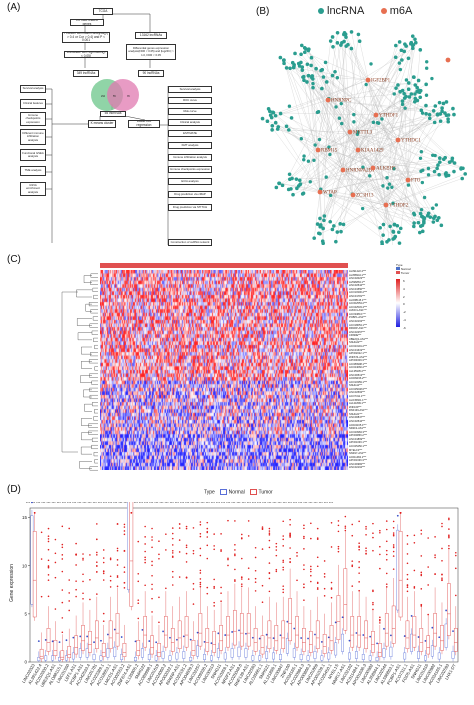 This screenshot has width=474, height=705. Describe the element at coordinates (224, 492) in the screenshot. I see `boxplot-legend-normal-swatch` at that location.